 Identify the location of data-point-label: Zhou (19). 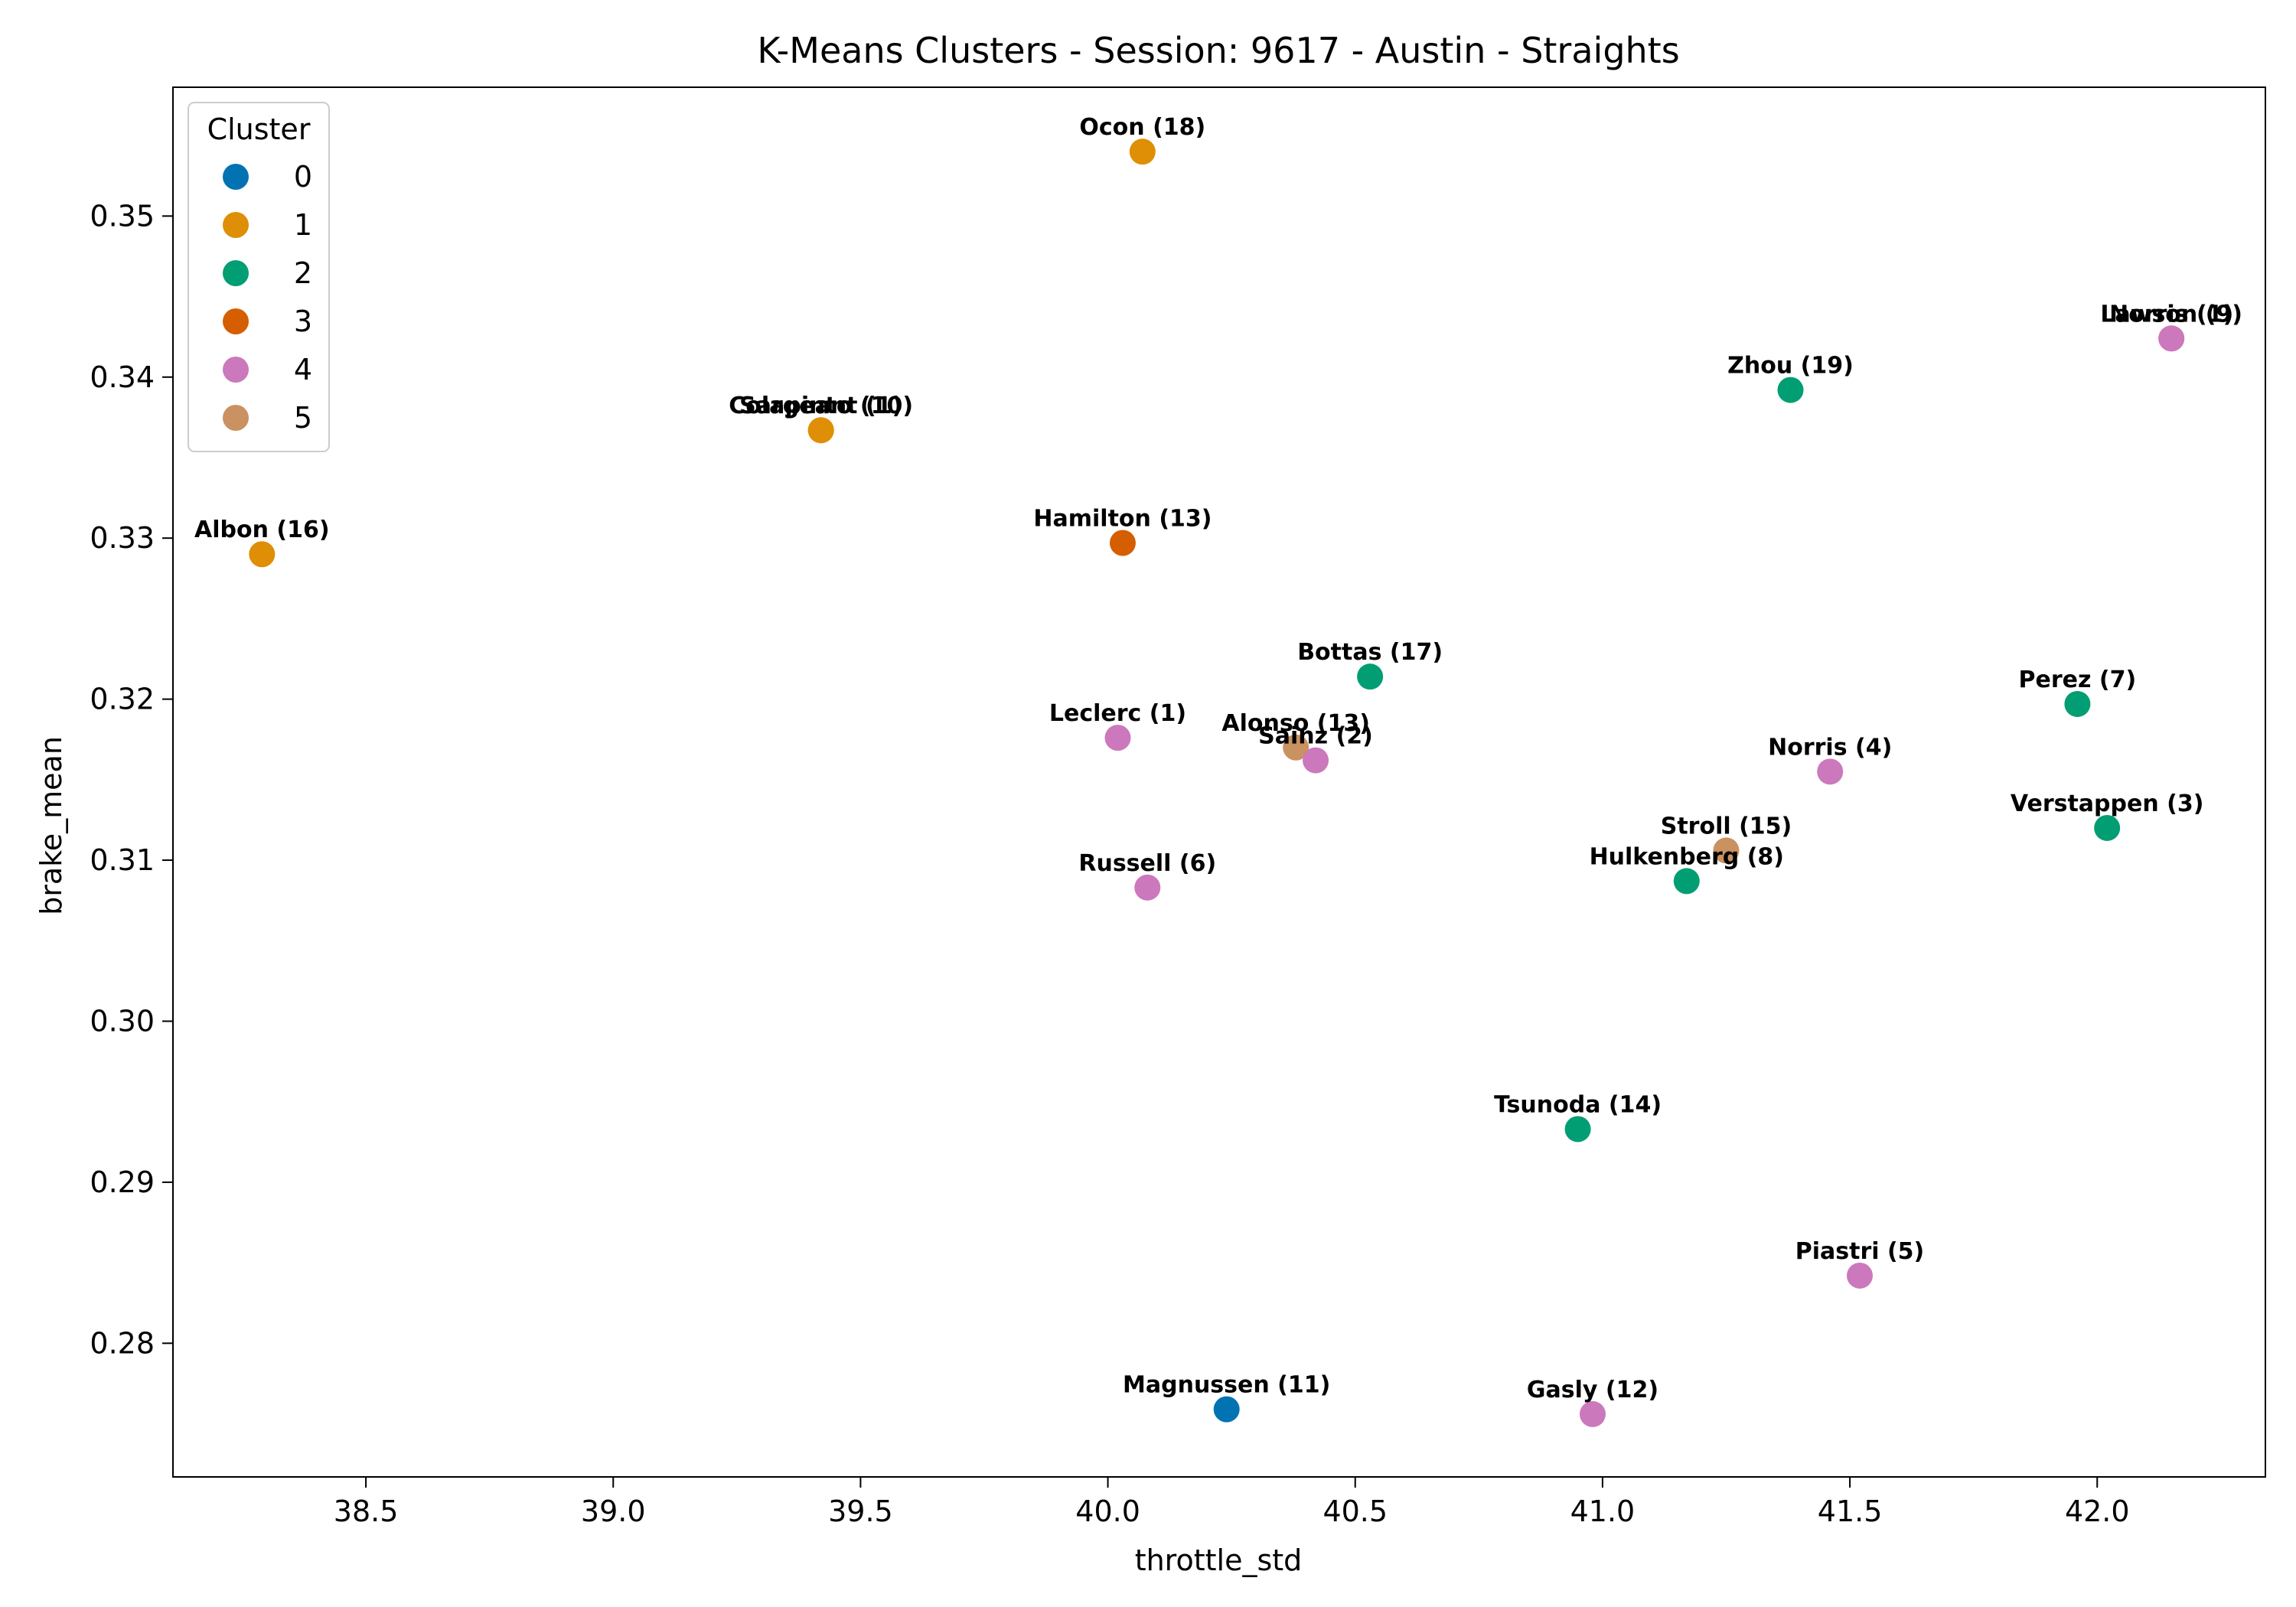
(1790, 366).